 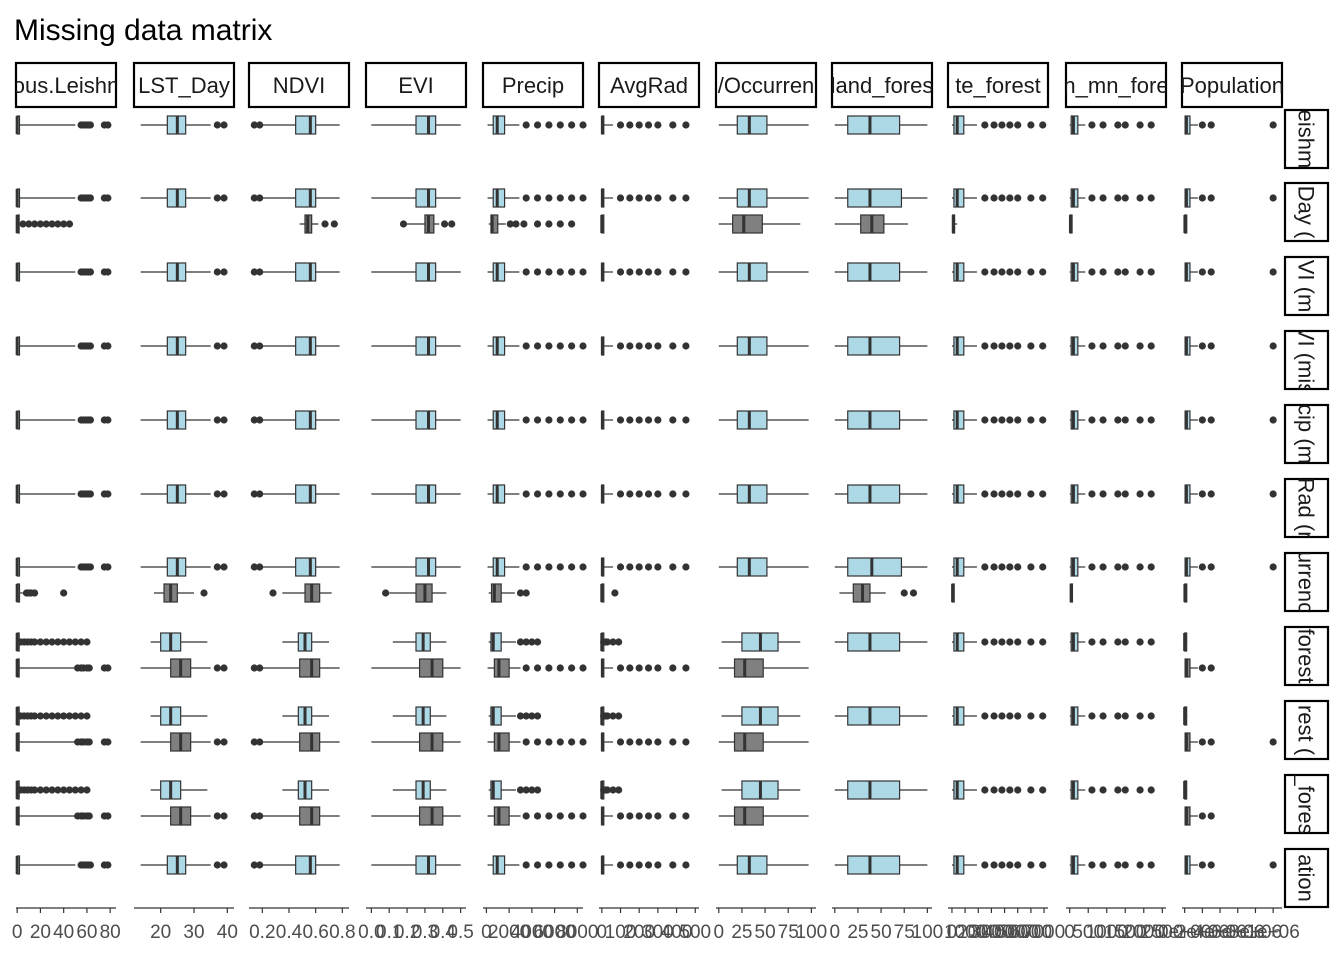 I want to click on column-strip-label: /Occurren, so click(x=766, y=85).